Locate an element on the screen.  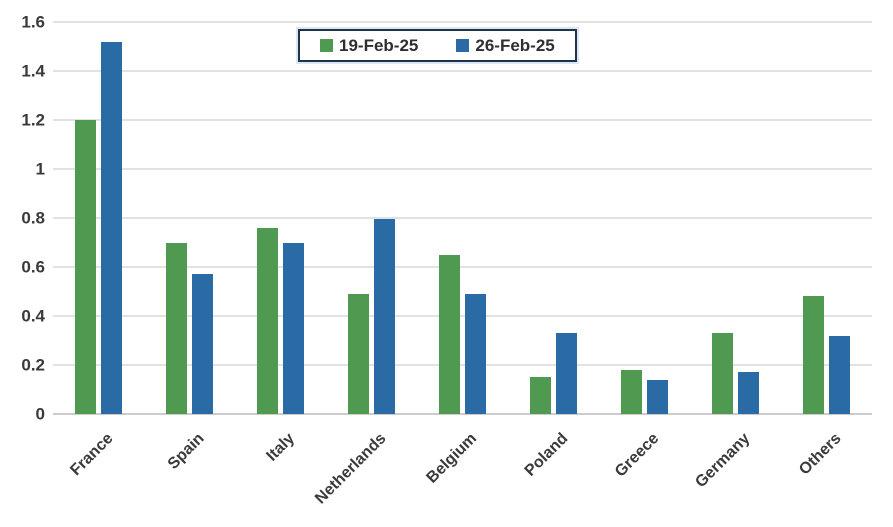
bar-group-poland is located at coordinates (553, 218).